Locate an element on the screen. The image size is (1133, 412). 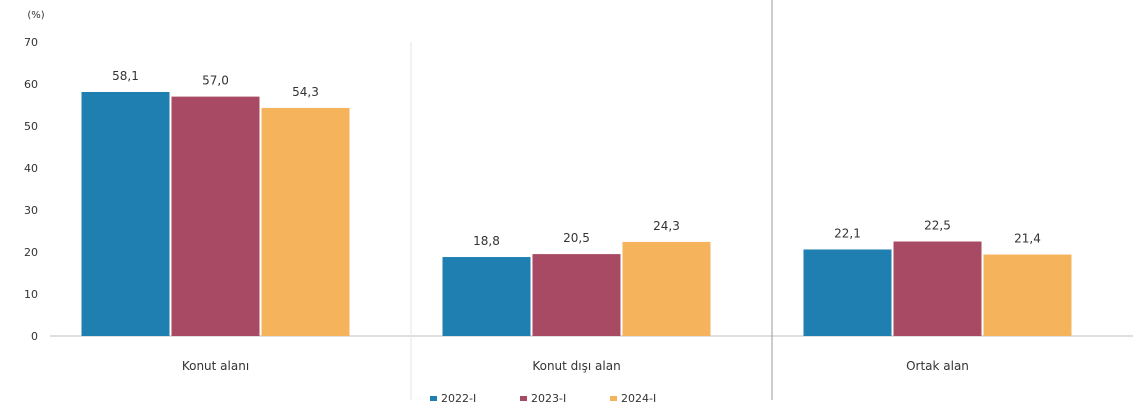
legend-label: 2023-I is located at coordinates (548, 398).